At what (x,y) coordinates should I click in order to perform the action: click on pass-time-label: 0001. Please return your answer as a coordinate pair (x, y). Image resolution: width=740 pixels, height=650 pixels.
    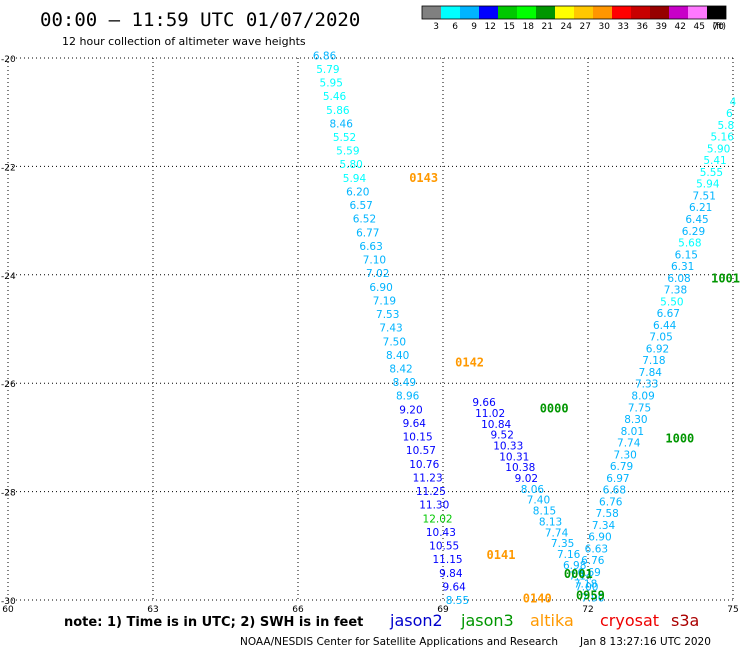
    Looking at the image, I should click on (578, 574).